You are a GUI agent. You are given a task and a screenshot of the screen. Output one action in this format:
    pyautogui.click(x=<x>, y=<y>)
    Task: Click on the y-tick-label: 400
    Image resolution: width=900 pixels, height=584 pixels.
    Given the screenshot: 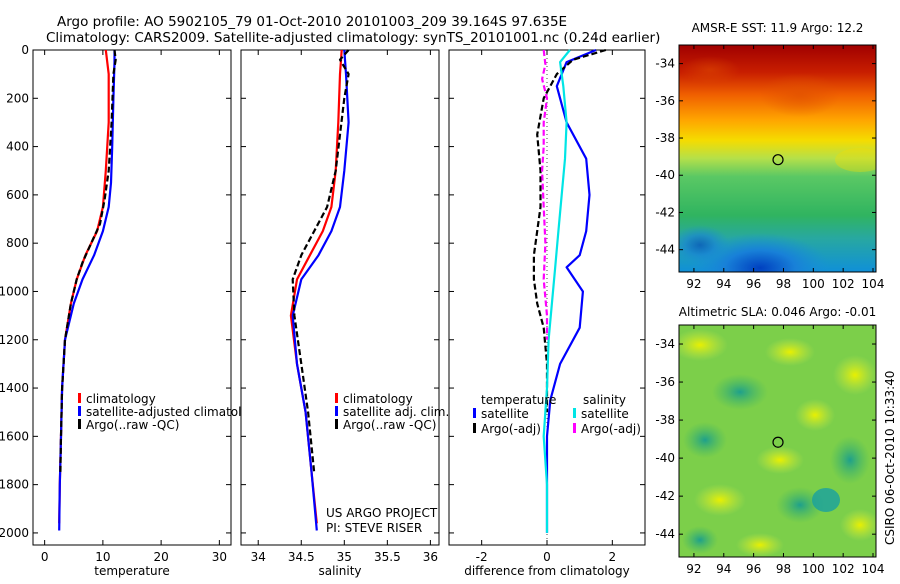 What is the action you would take?
    pyautogui.click(x=17, y=147)
    